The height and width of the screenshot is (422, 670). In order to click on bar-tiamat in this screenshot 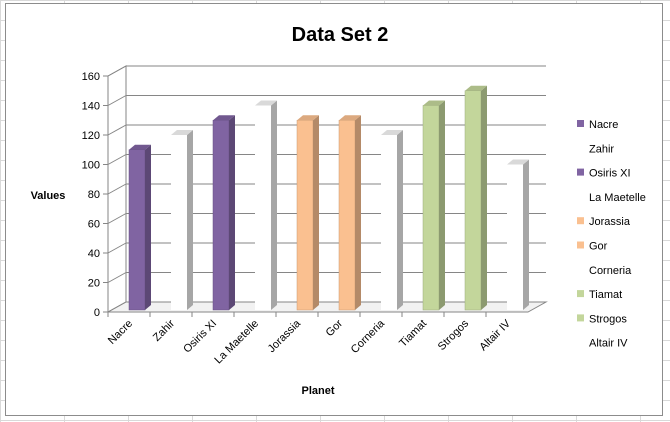, I will do `click(433, 205)`.